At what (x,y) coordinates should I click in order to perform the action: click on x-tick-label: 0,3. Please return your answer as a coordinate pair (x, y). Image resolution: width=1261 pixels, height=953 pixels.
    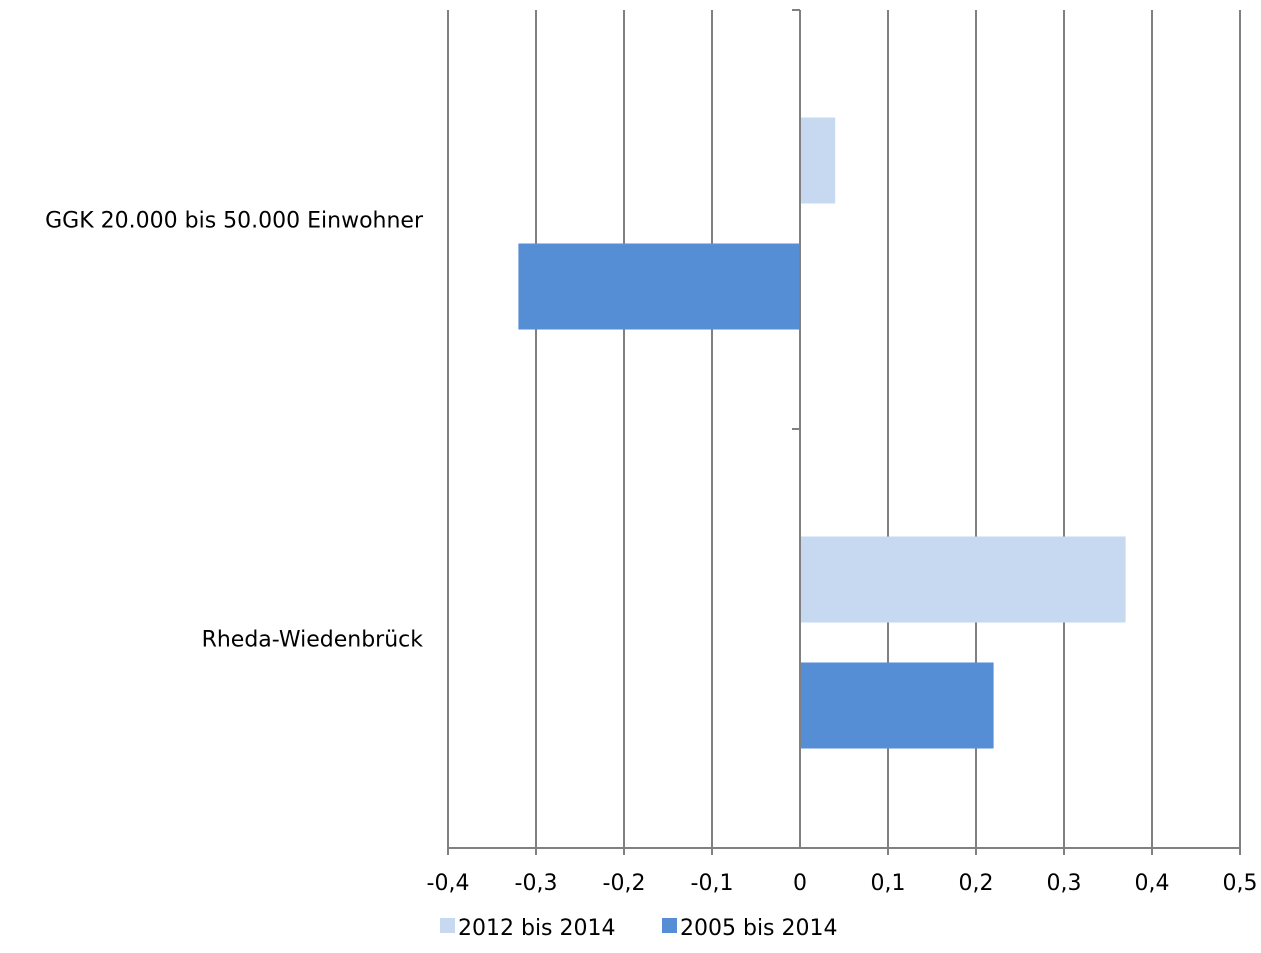
    Looking at the image, I should click on (1064, 883).